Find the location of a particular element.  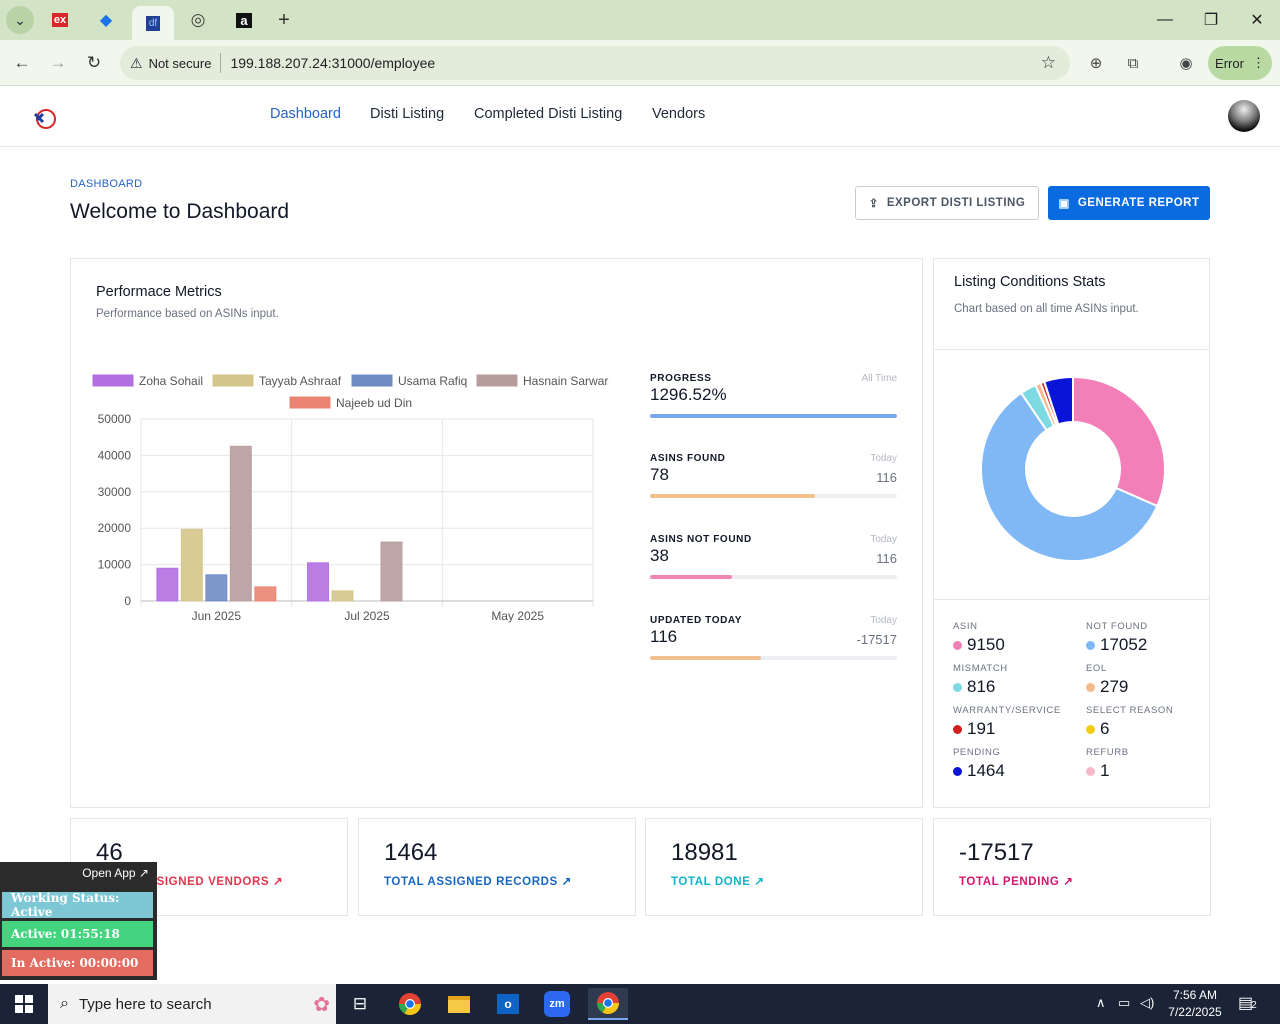

stat-label: MISMATCH is located at coordinates (980, 668).